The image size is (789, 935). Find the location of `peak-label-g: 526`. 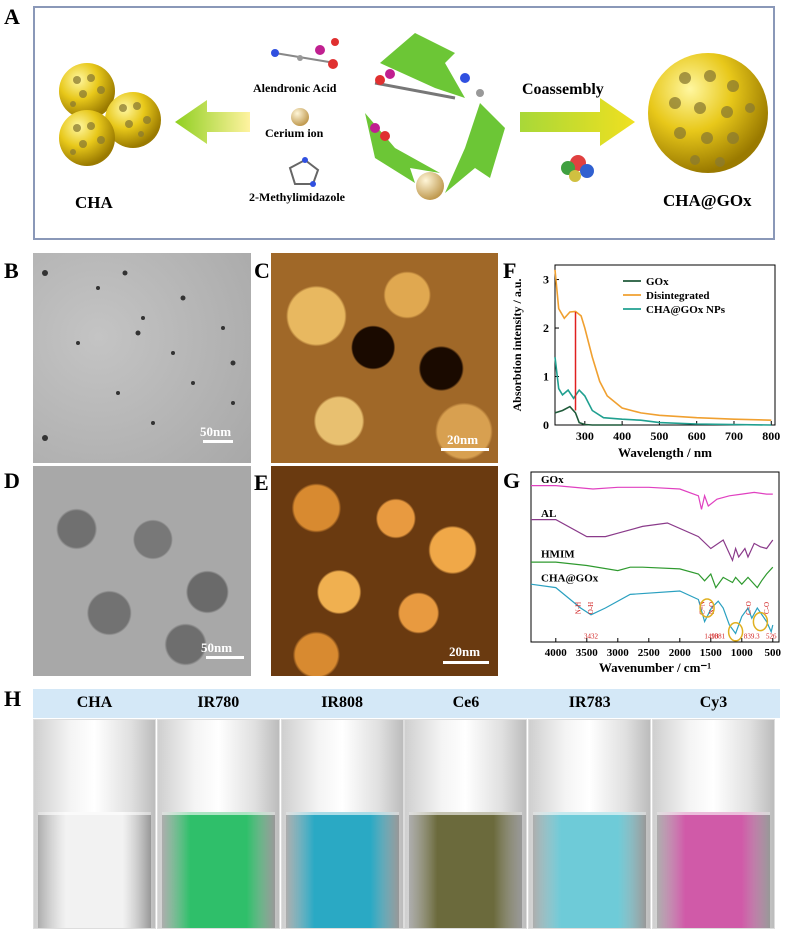

peak-label-g: 526 is located at coordinates (771, 637).